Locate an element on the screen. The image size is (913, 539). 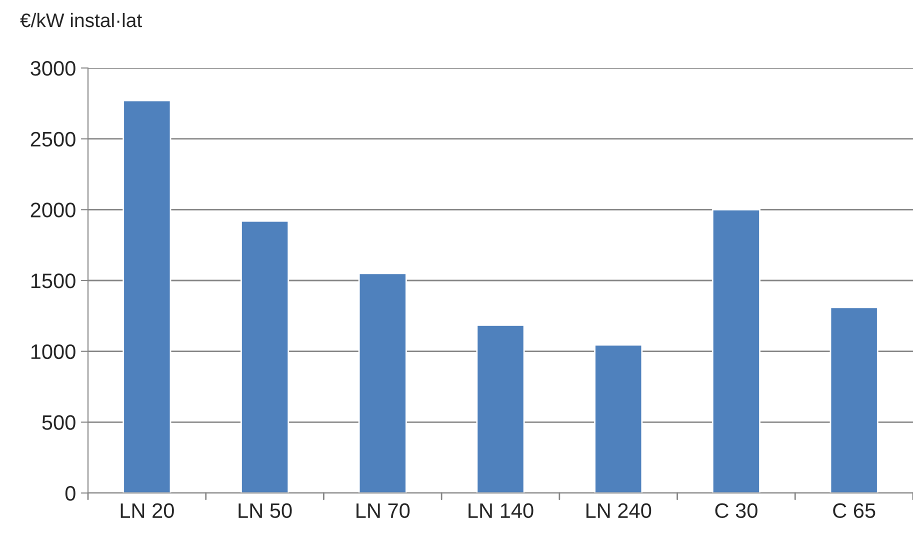
y-tick-label: 2500 is located at coordinates (53, 139).